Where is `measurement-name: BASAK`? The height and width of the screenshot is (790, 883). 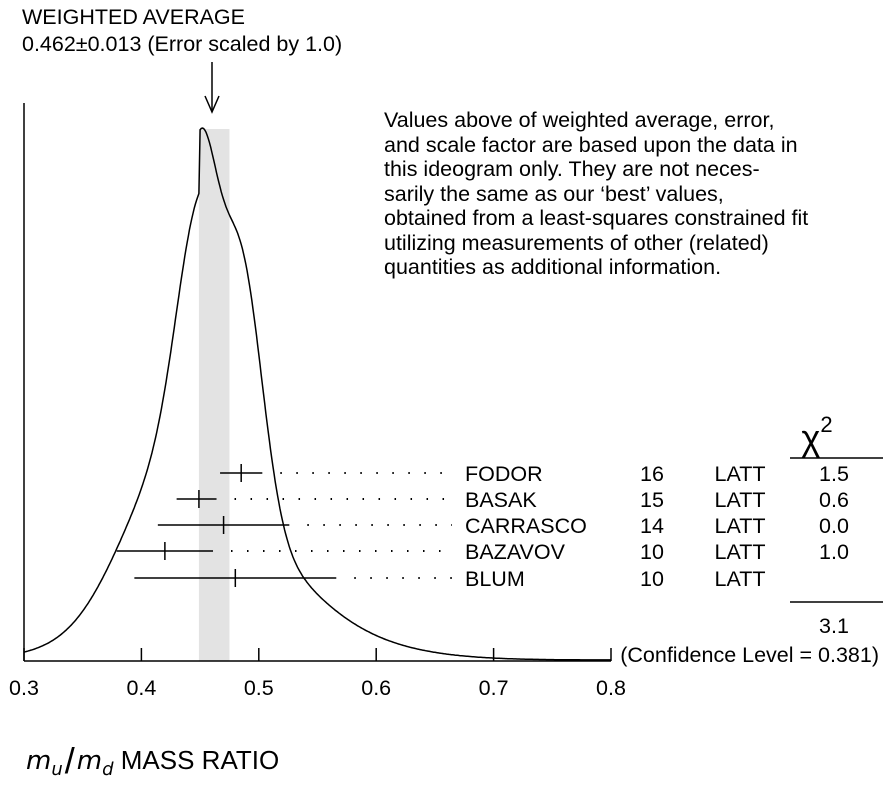
measurement-name: BASAK is located at coordinates (501, 500).